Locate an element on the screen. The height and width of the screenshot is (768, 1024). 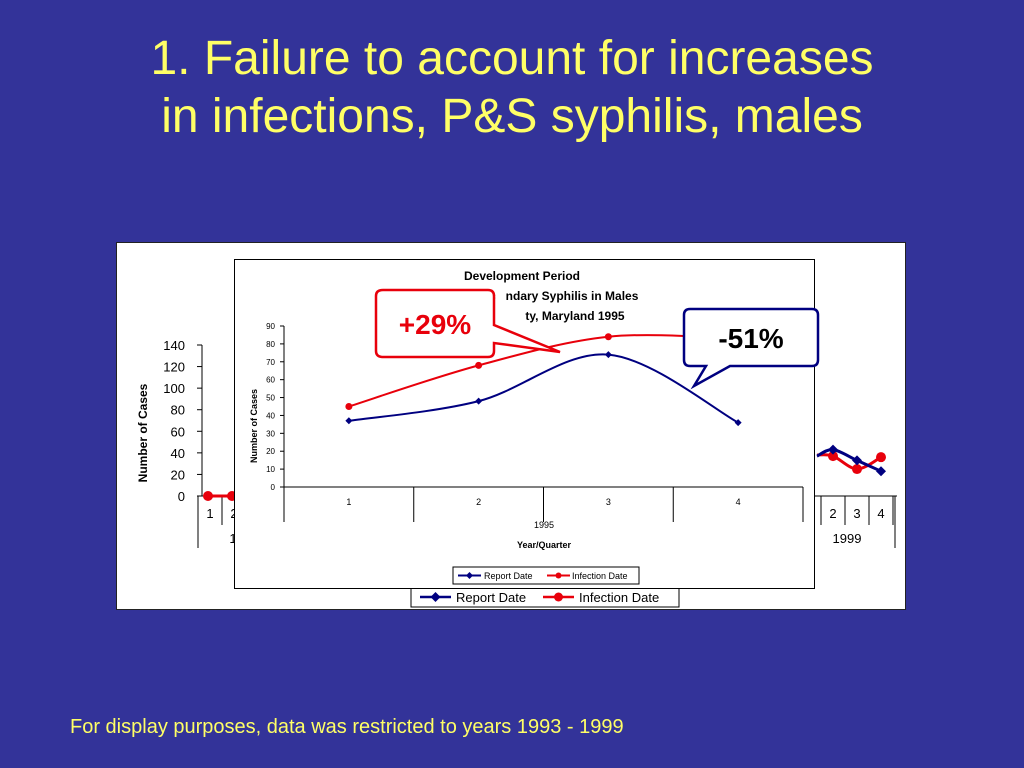
bg-y-tick-label: 140 is located at coordinates (174, 345).